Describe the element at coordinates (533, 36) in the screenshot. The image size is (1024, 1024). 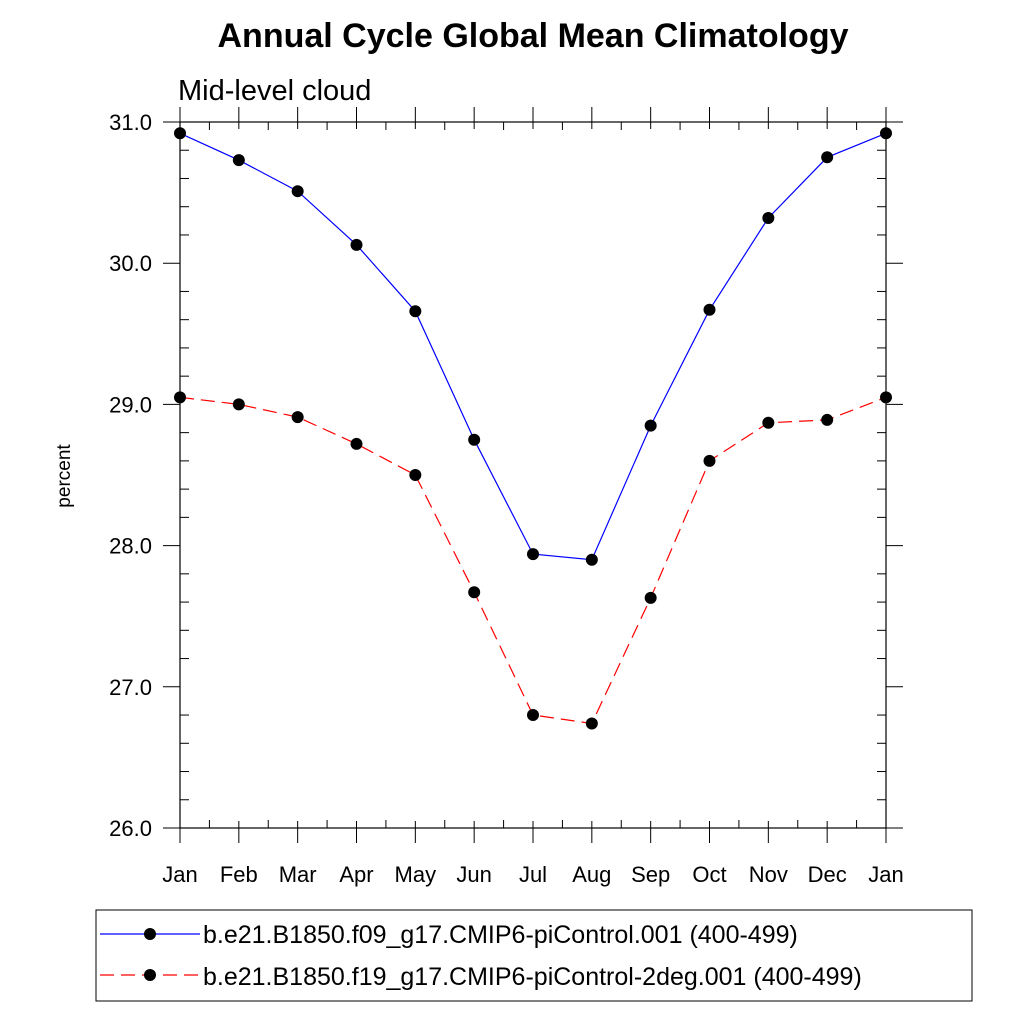
I see `chart-title: Annual Cycle Global Mean Climatology` at that location.